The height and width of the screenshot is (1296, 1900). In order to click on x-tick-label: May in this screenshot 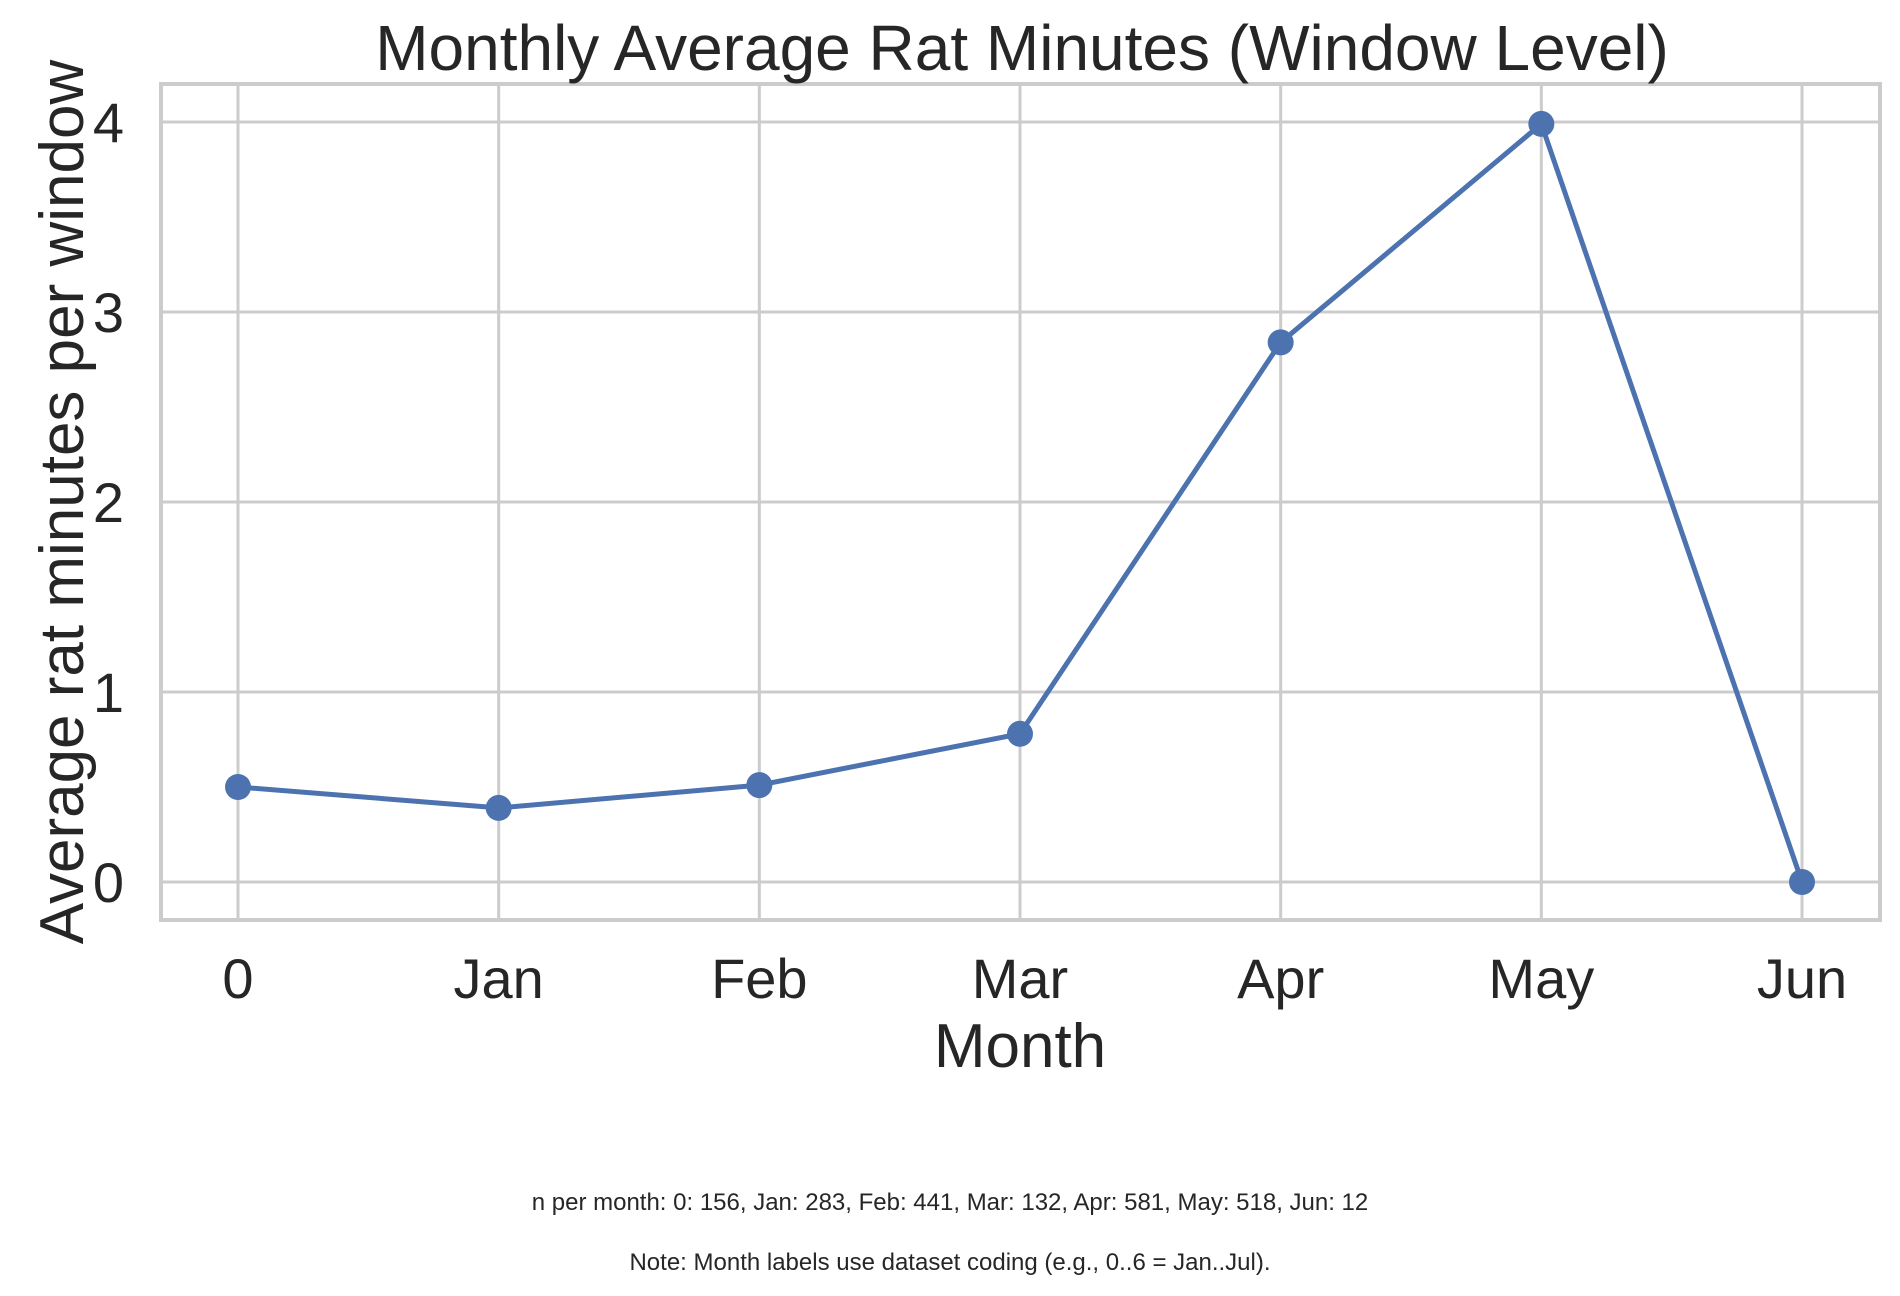, I will do `click(1541, 978)`.